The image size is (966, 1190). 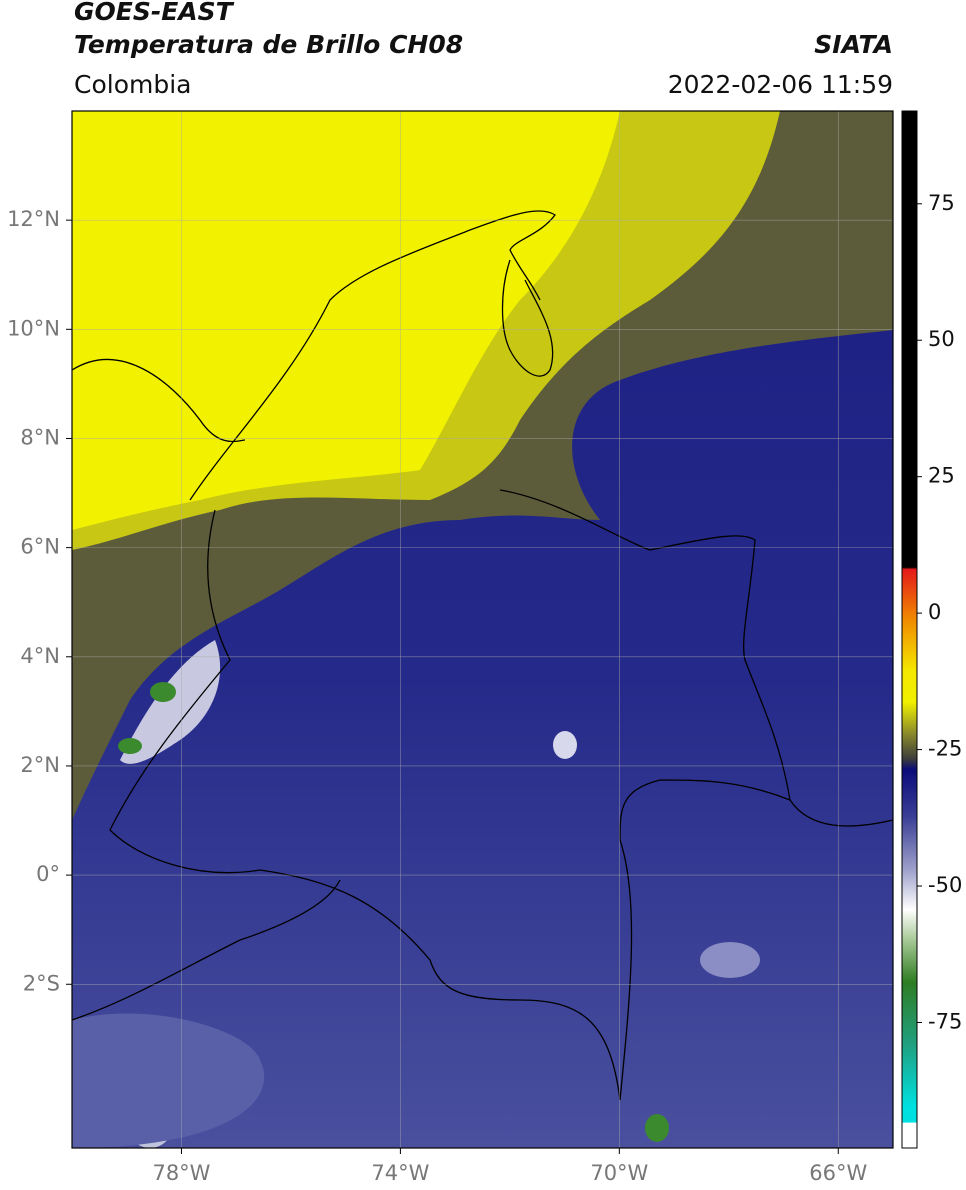 What do you see at coordinates (945, 749) in the screenshot?
I see `colorbar-tick-label: -25` at bounding box center [945, 749].